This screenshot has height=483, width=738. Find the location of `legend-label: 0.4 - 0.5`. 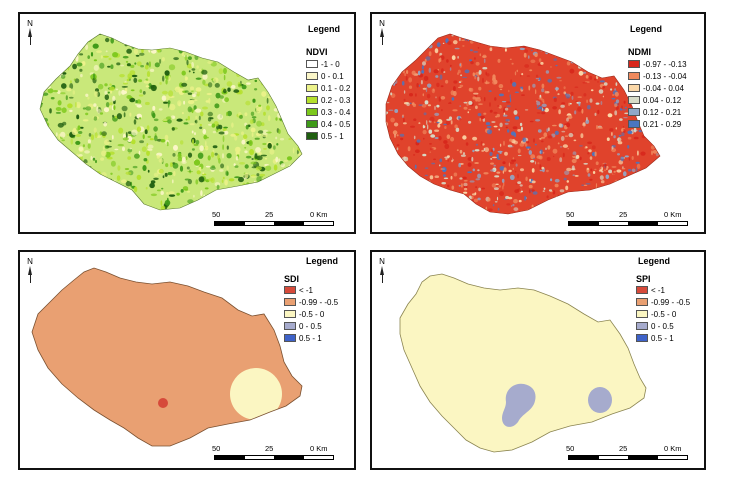

legend-label: 0.4 - 0.5 is located at coordinates (336, 124).